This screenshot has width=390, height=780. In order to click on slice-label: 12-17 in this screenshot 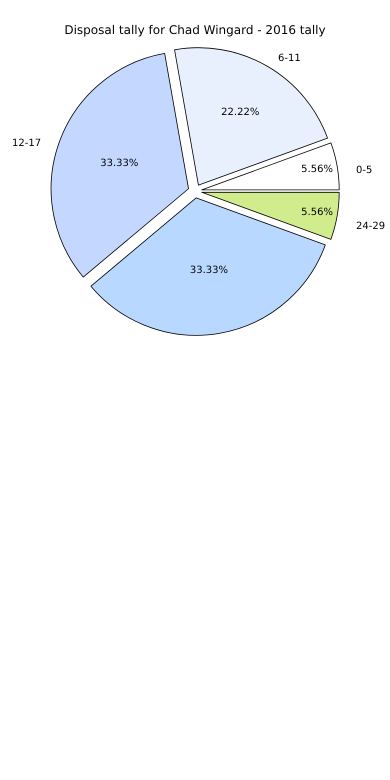, I will do `click(27, 143)`.